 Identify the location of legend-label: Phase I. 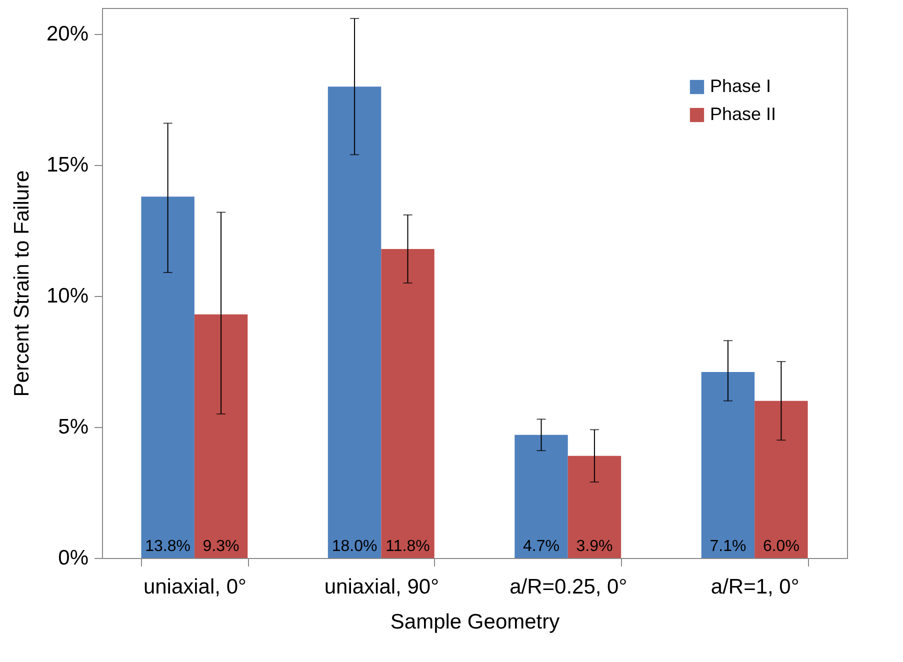
(741, 86).